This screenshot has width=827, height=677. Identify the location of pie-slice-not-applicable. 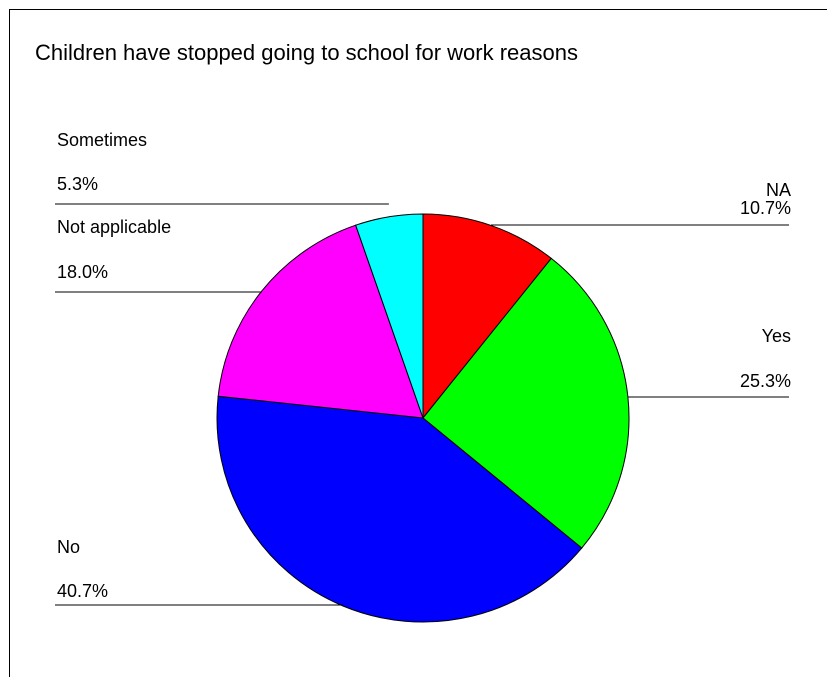
(320, 321).